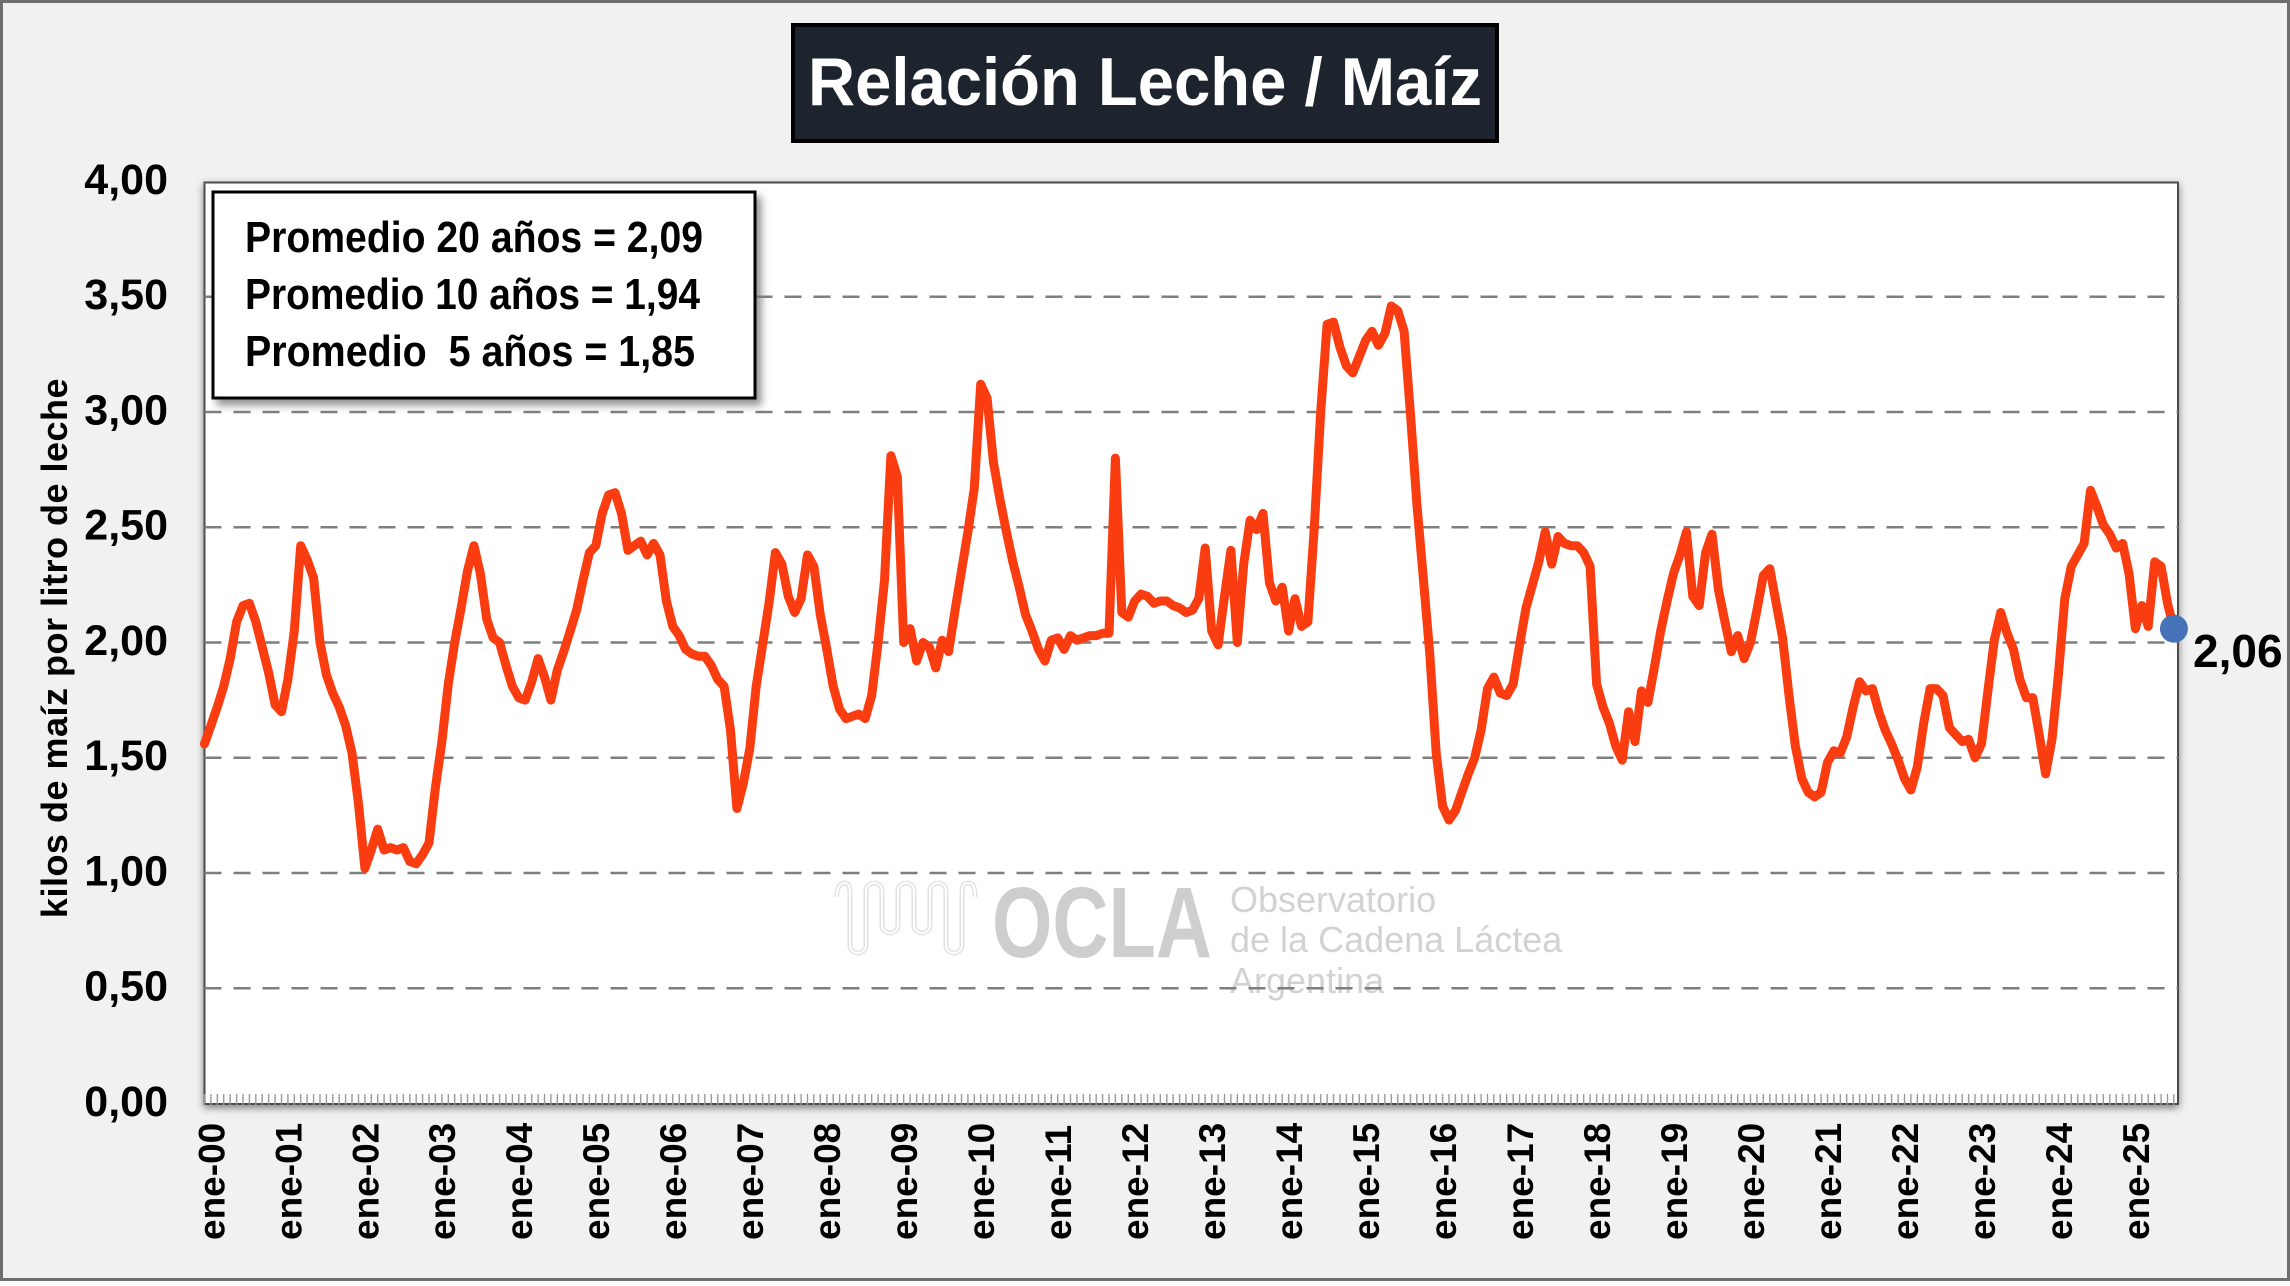 The height and width of the screenshot is (1286, 2290). Describe the element at coordinates (2059, 1181) in the screenshot. I see `svg-text: ene-24` at that location.